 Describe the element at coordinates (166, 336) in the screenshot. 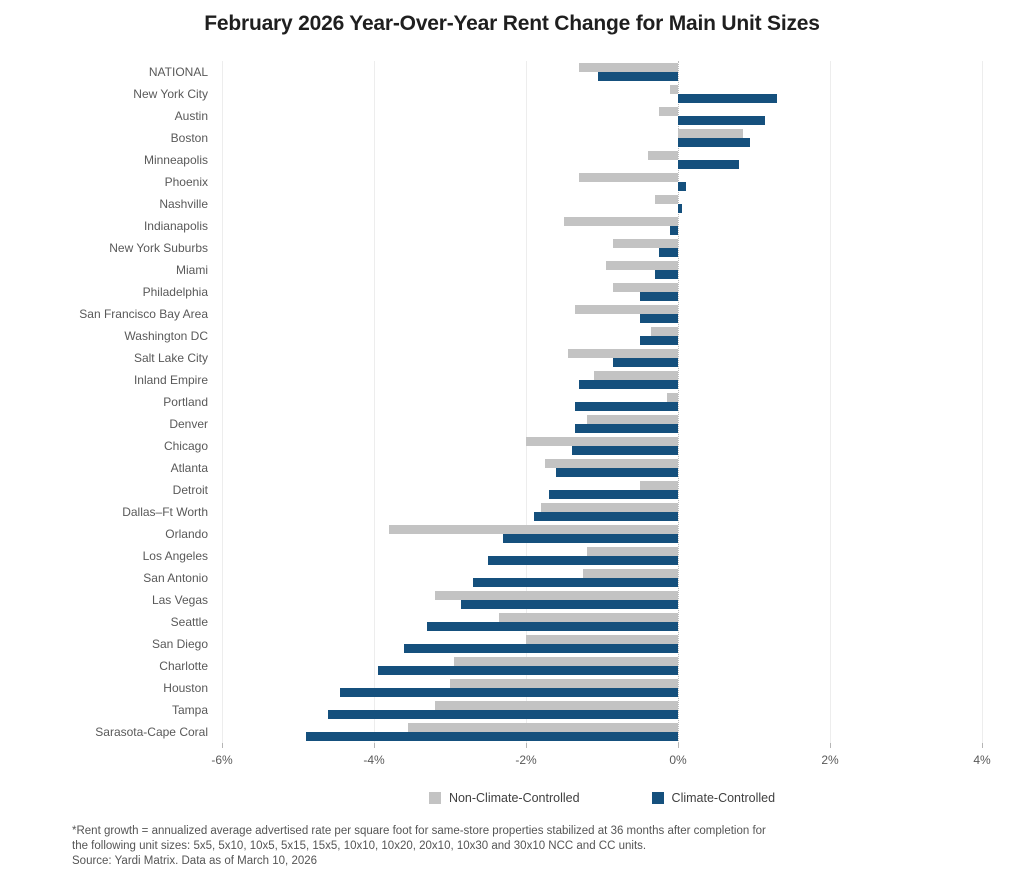

I see `category-label: Washington DC` at that location.